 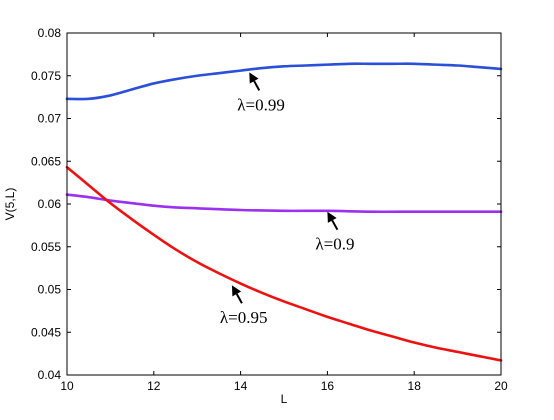 I want to click on x-tick-label: 16, so click(x=328, y=386).